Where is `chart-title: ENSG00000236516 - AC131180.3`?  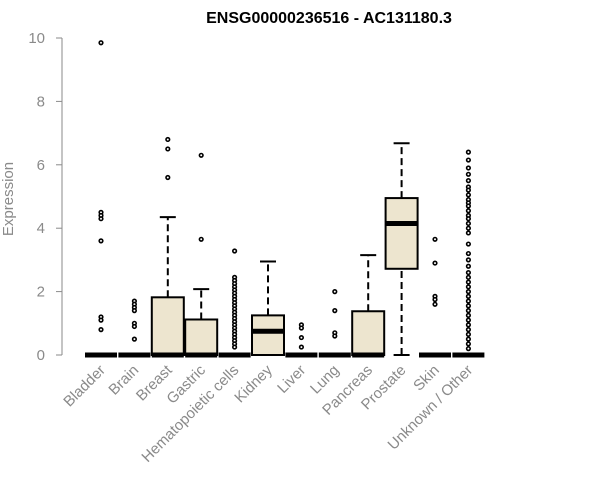 chart-title: ENSG00000236516 - AC131180.3 is located at coordinates (329, 18).